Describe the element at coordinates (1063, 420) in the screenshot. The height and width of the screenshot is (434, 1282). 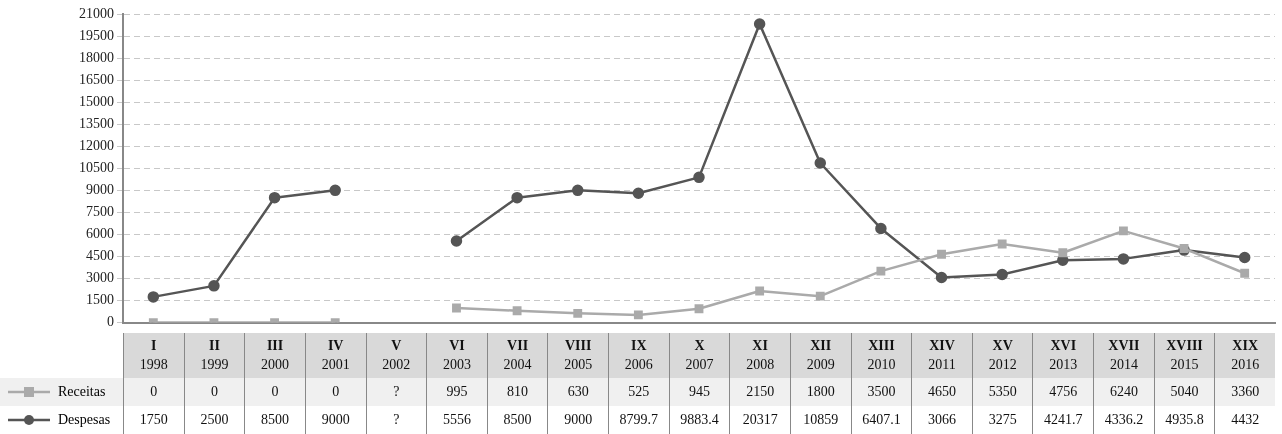
I see `data-label: 4241.7` at that location.